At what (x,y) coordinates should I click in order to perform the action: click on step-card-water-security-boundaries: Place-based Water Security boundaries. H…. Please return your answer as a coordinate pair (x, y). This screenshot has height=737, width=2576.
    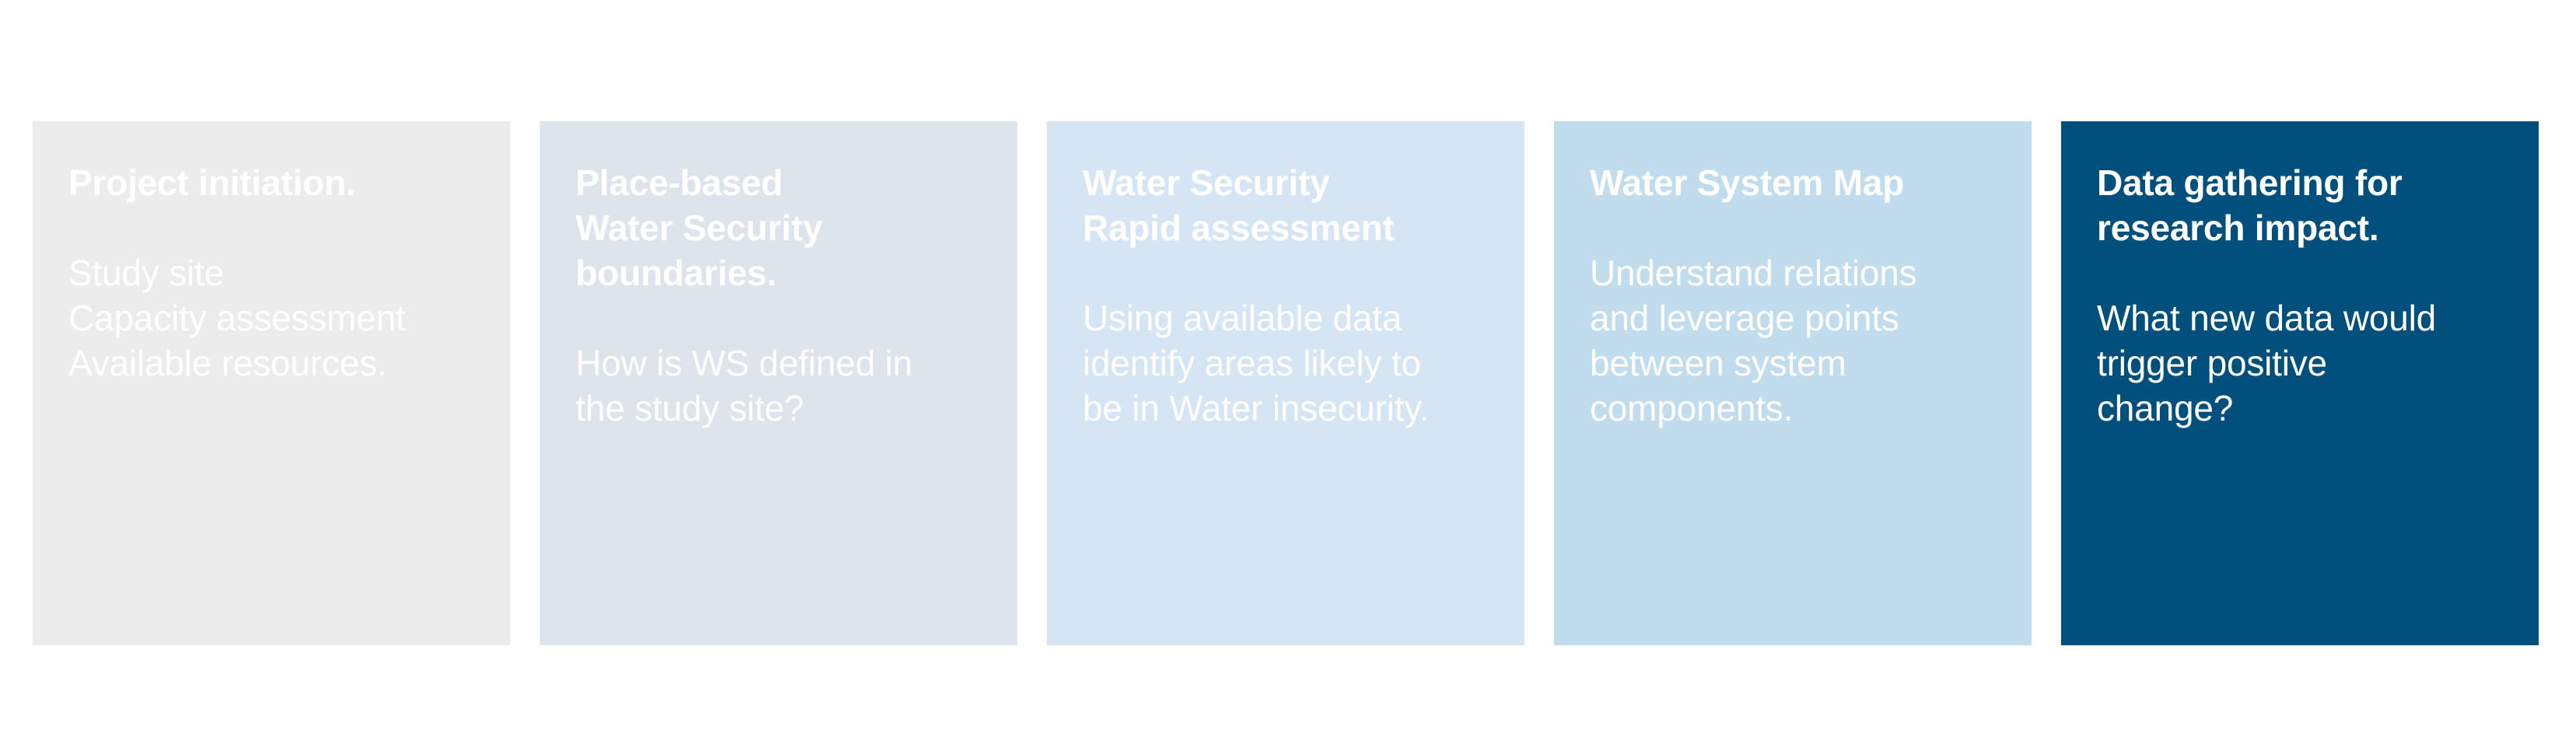
    Looking at the image, I should click on (779, 383).